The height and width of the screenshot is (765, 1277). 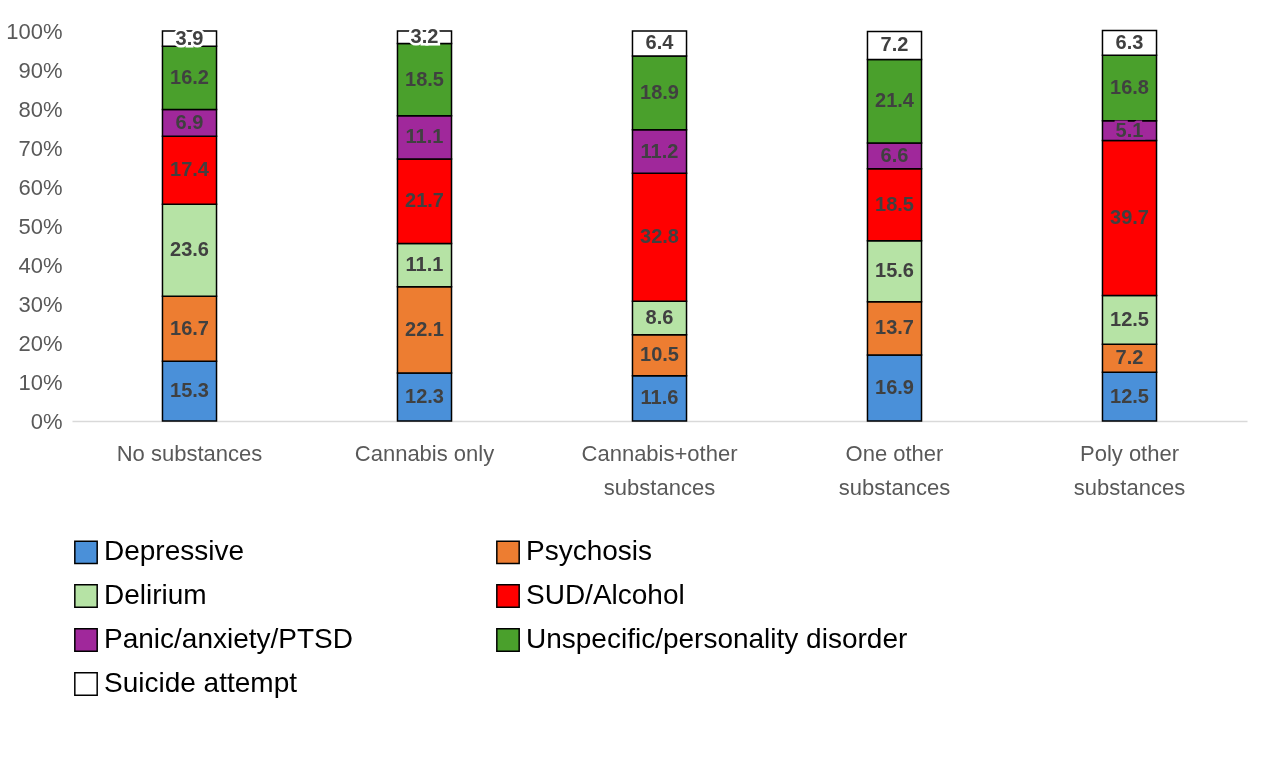 What do you see at coordinates (189, 37) in the screenshot?
I see `data-label: 3.9` at bounding box center [189, 37].